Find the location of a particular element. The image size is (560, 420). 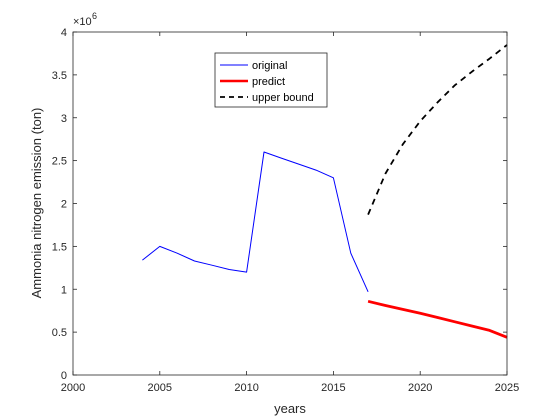

x-tick-label: 2020 is located at coordinates (420, 388).